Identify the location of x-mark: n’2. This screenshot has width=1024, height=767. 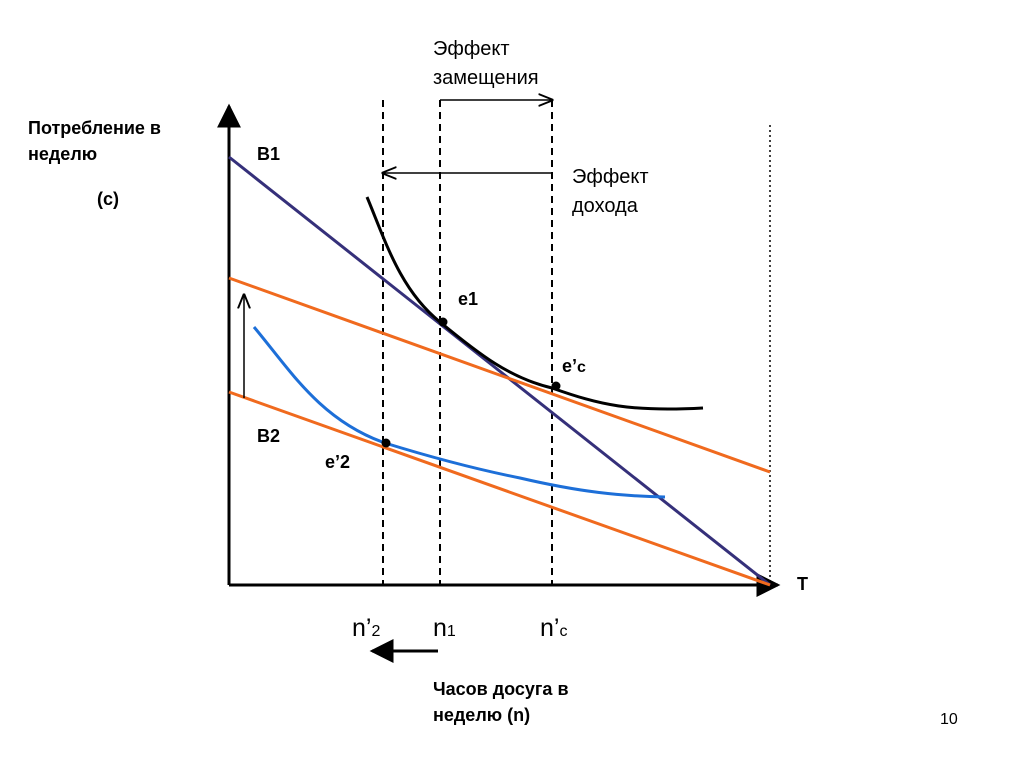
(366, 628).